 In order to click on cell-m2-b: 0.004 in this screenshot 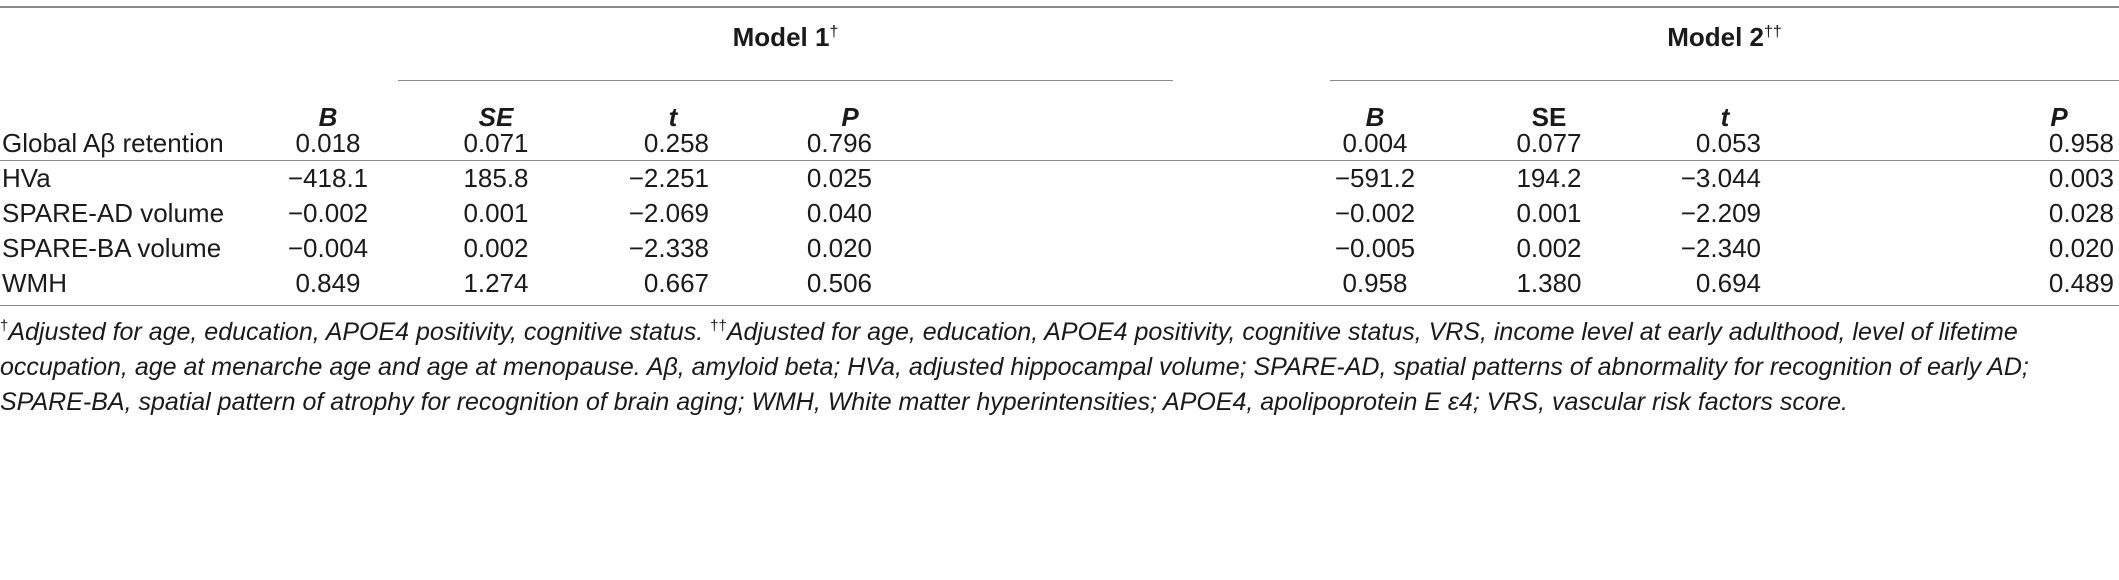, I will do `click(1375, 143)`.